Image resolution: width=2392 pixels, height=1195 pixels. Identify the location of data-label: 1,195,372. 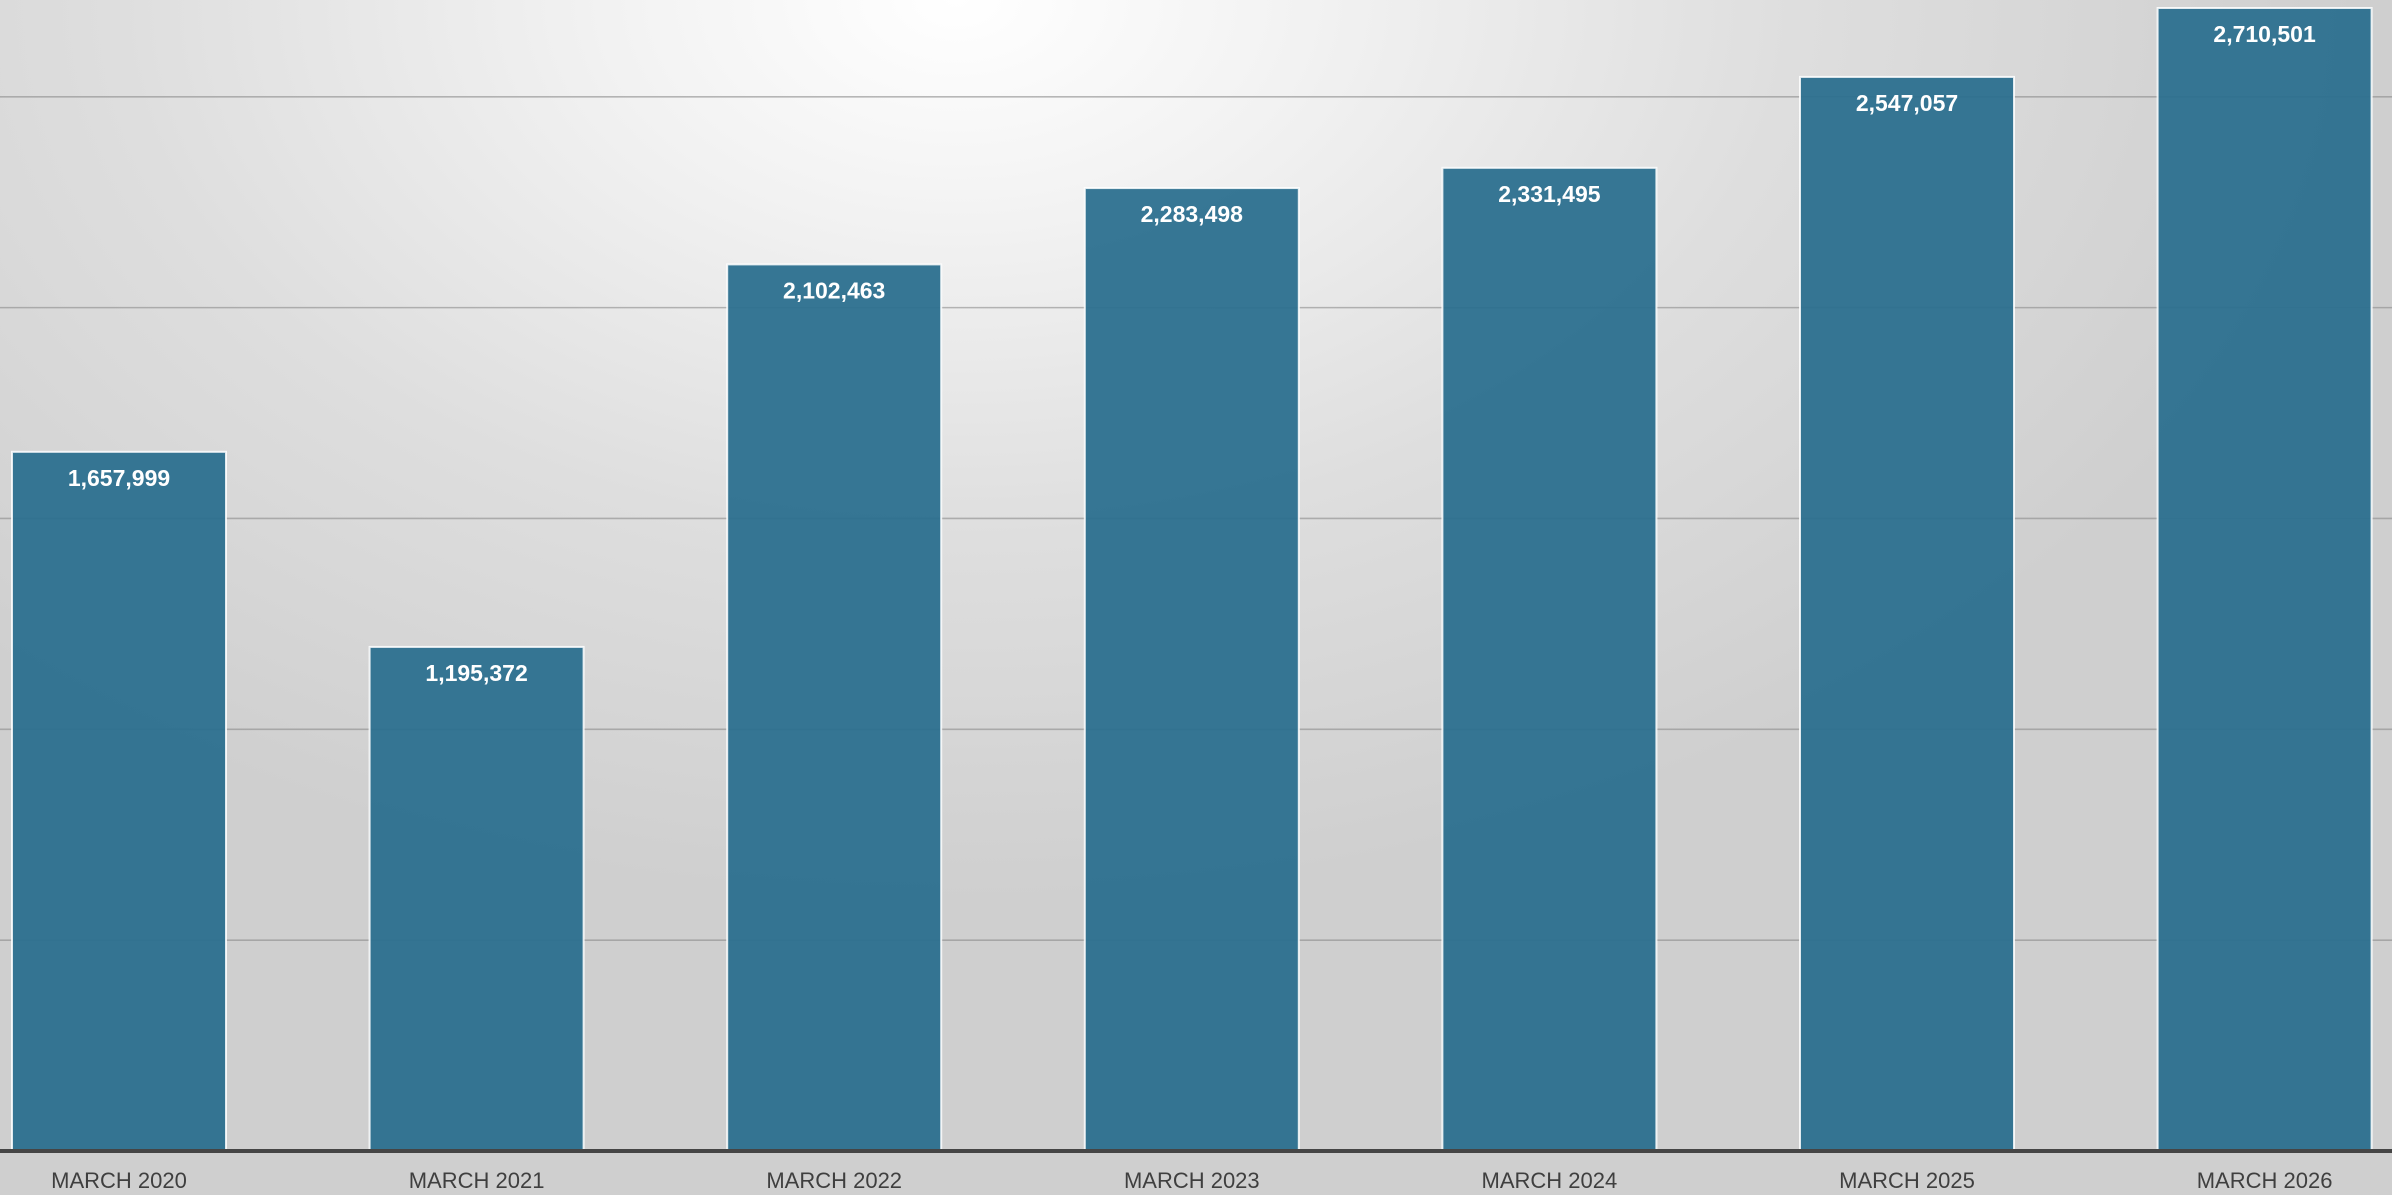
(476, 673).